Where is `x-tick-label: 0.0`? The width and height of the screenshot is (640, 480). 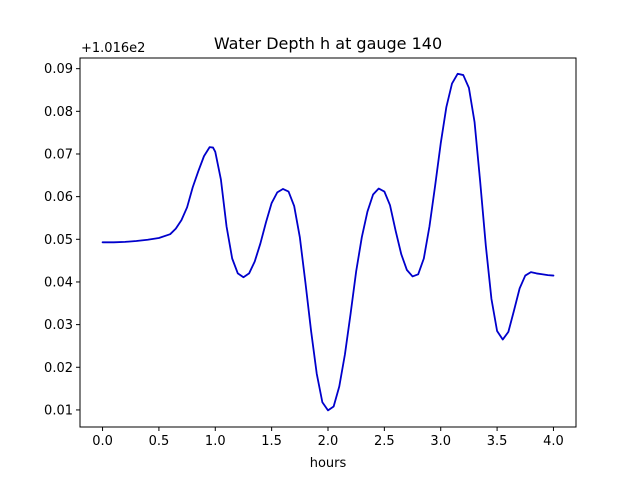 x-tick-label: 0.0 is located at coordinates (102, 441).